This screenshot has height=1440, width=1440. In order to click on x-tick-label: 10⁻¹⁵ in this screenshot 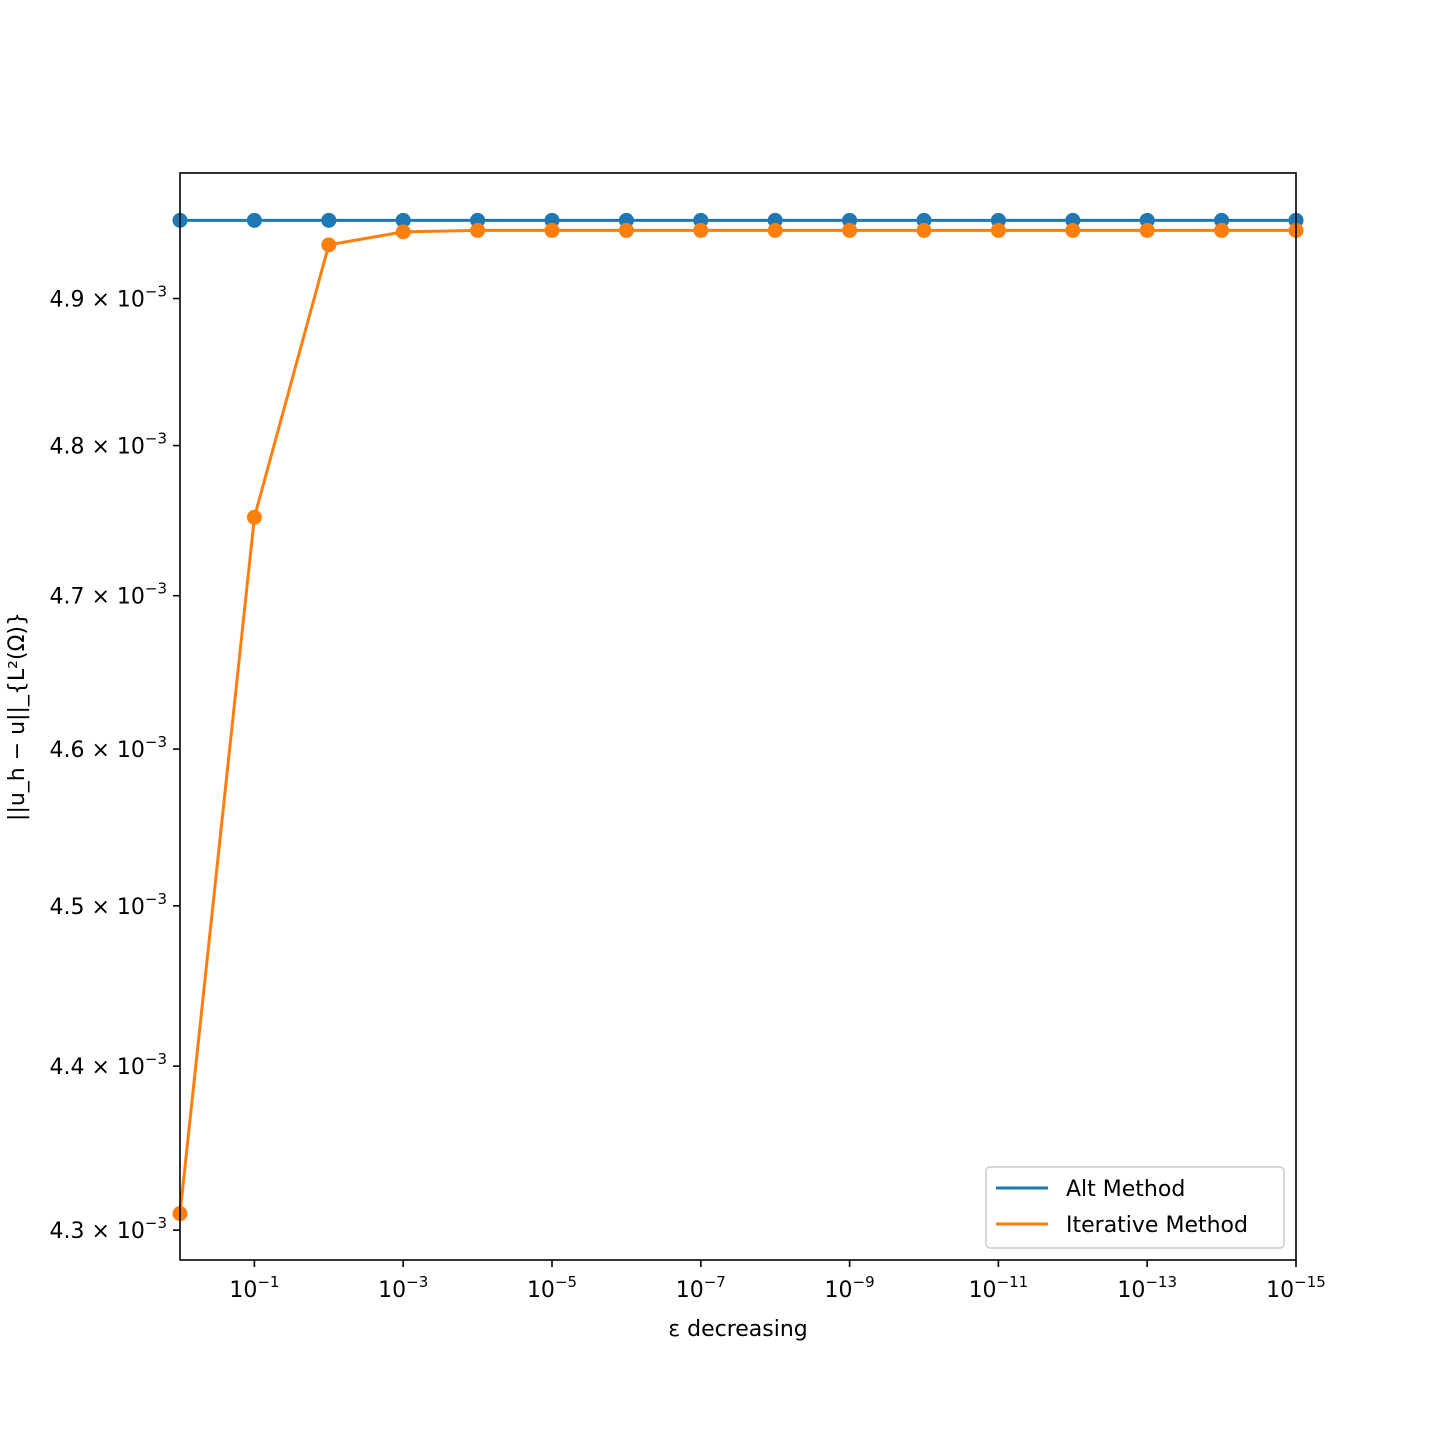, I will do `click(1296, 1288)`.